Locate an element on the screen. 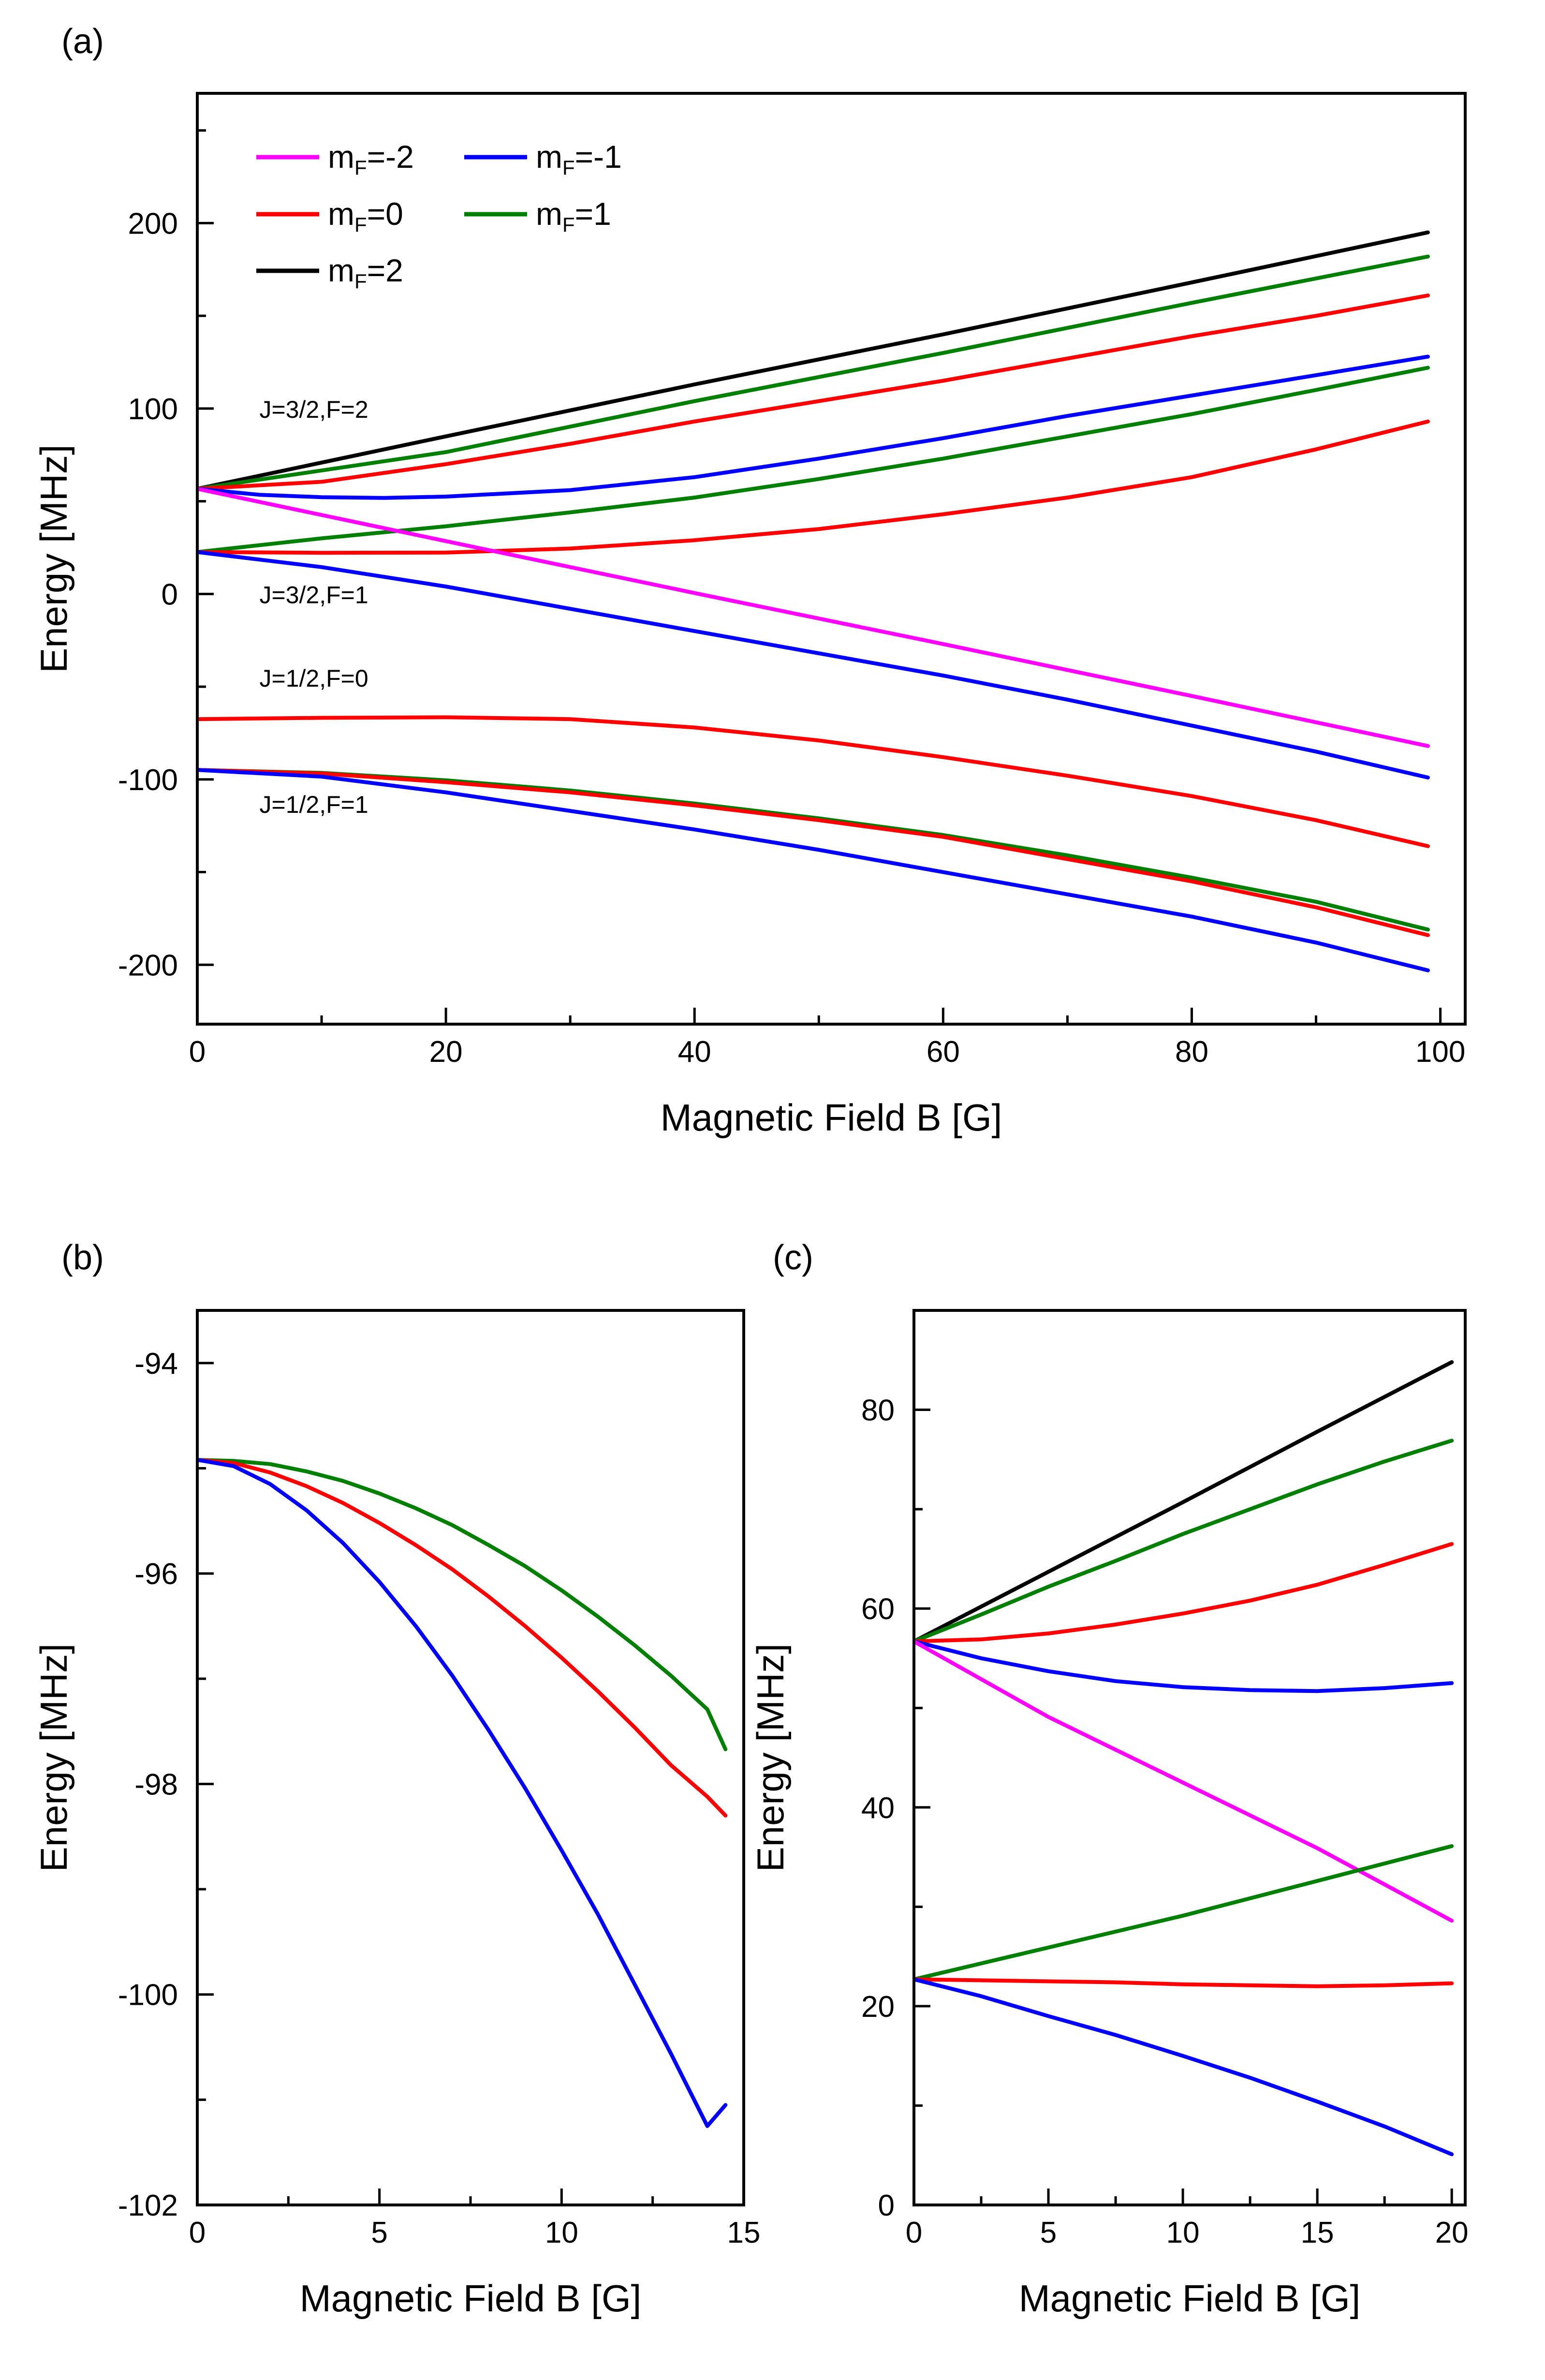 The height and width of the screenshot is (2380, 1545). y-tick-label-b: -102 is located at coordinates (148, 2206).